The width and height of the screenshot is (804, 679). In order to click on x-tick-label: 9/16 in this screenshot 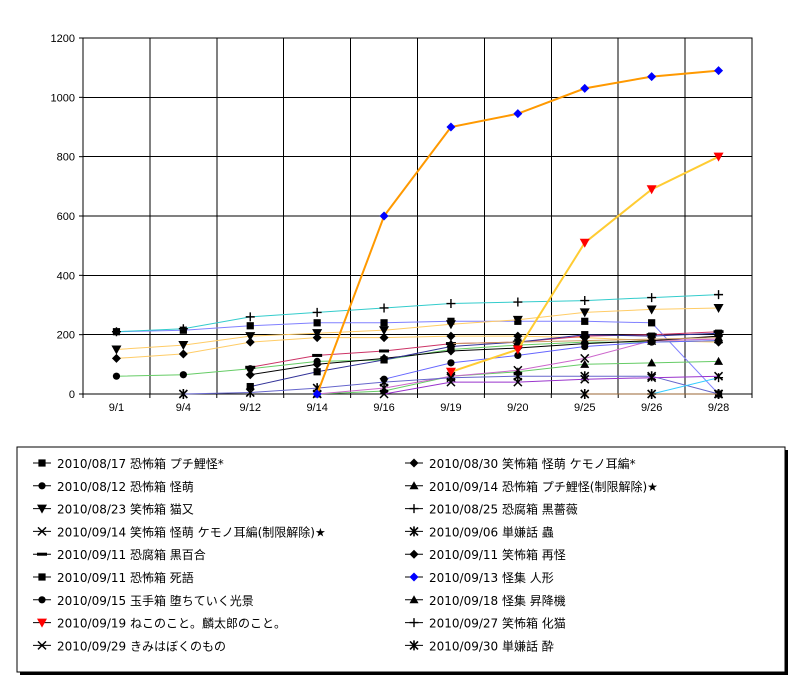, I will do `click(383, 408)`.